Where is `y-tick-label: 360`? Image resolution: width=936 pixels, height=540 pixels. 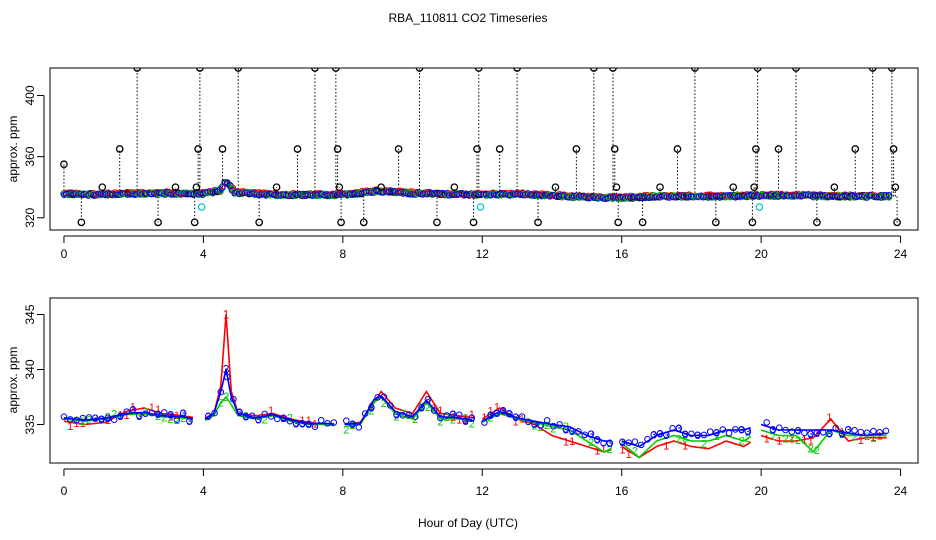
y-tick-label: 360 is located at coordinates (30, 156).